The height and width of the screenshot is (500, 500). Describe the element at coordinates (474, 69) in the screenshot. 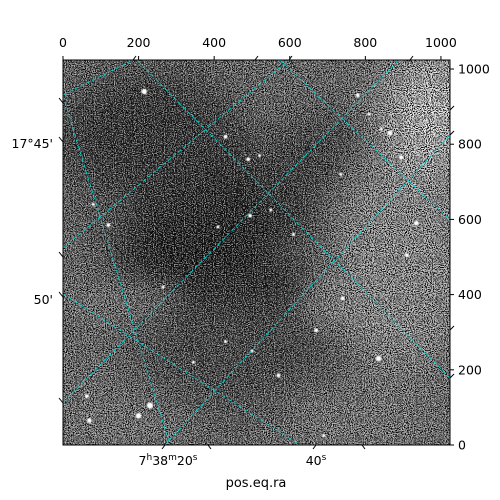

I see `y-tick-label: 1000` at that location.